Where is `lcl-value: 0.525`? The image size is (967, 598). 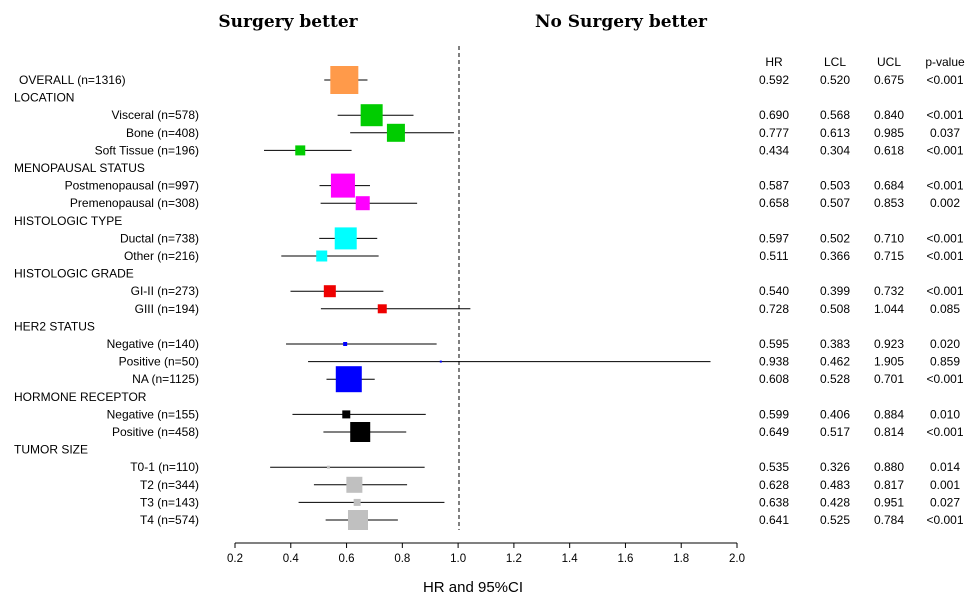 lcl-value: 0.525 is located at coordinates (835, 520).